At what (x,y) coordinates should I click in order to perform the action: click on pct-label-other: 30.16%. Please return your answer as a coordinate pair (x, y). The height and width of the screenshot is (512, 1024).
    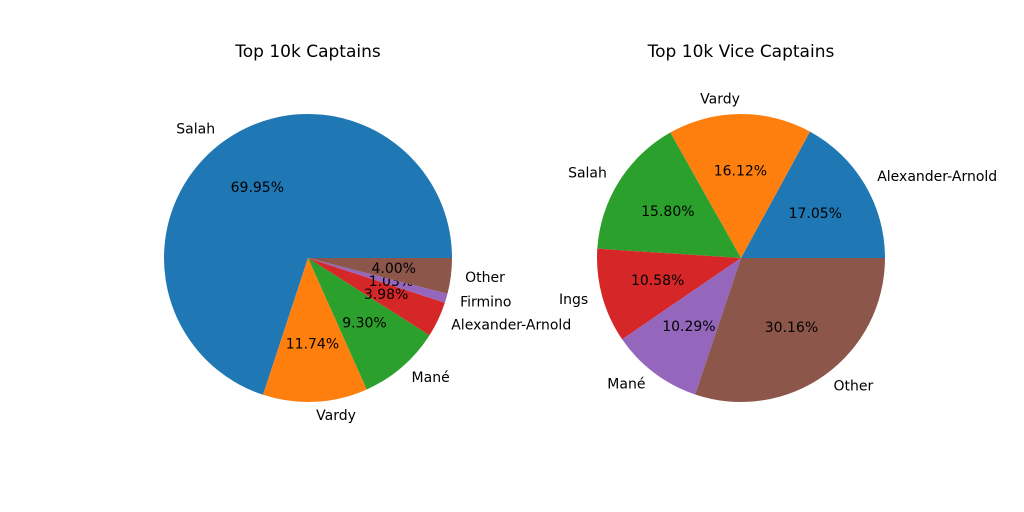
    Looking at the image, I should click on (791, 328).